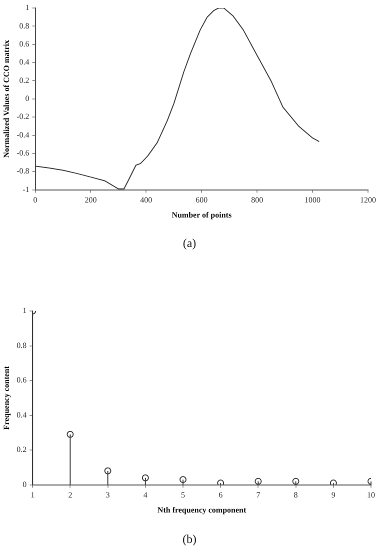  I want to click on text: (a), so click(190, 243).